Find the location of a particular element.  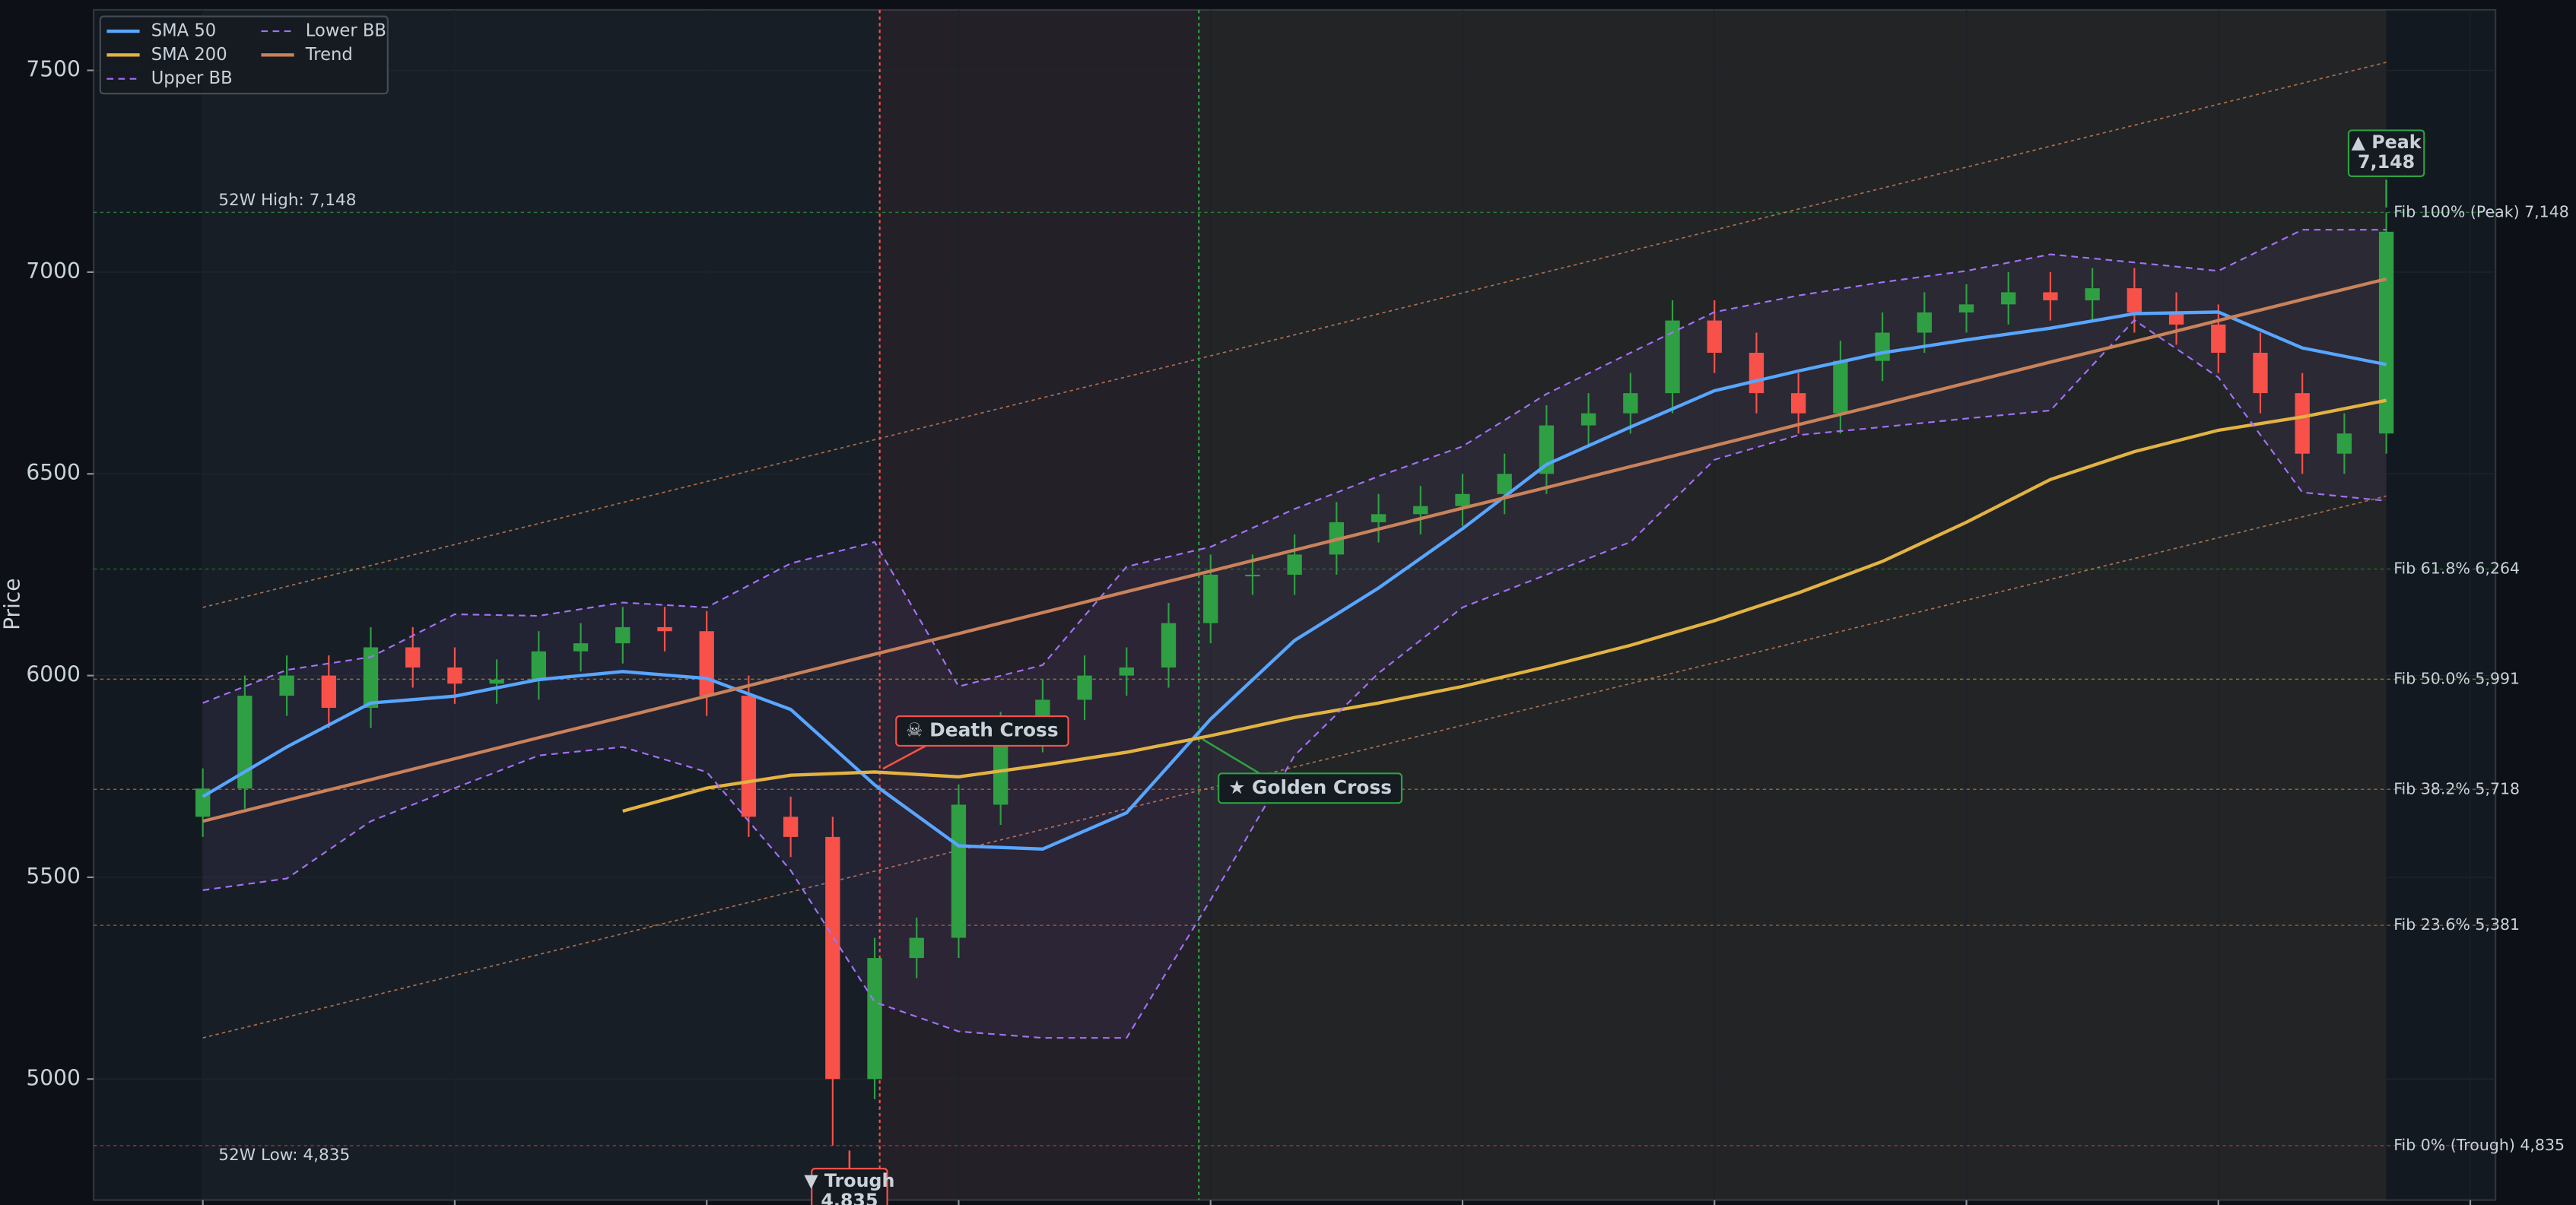

cross-label: ★ Golden Cross is located at coordinates (1310, 787).